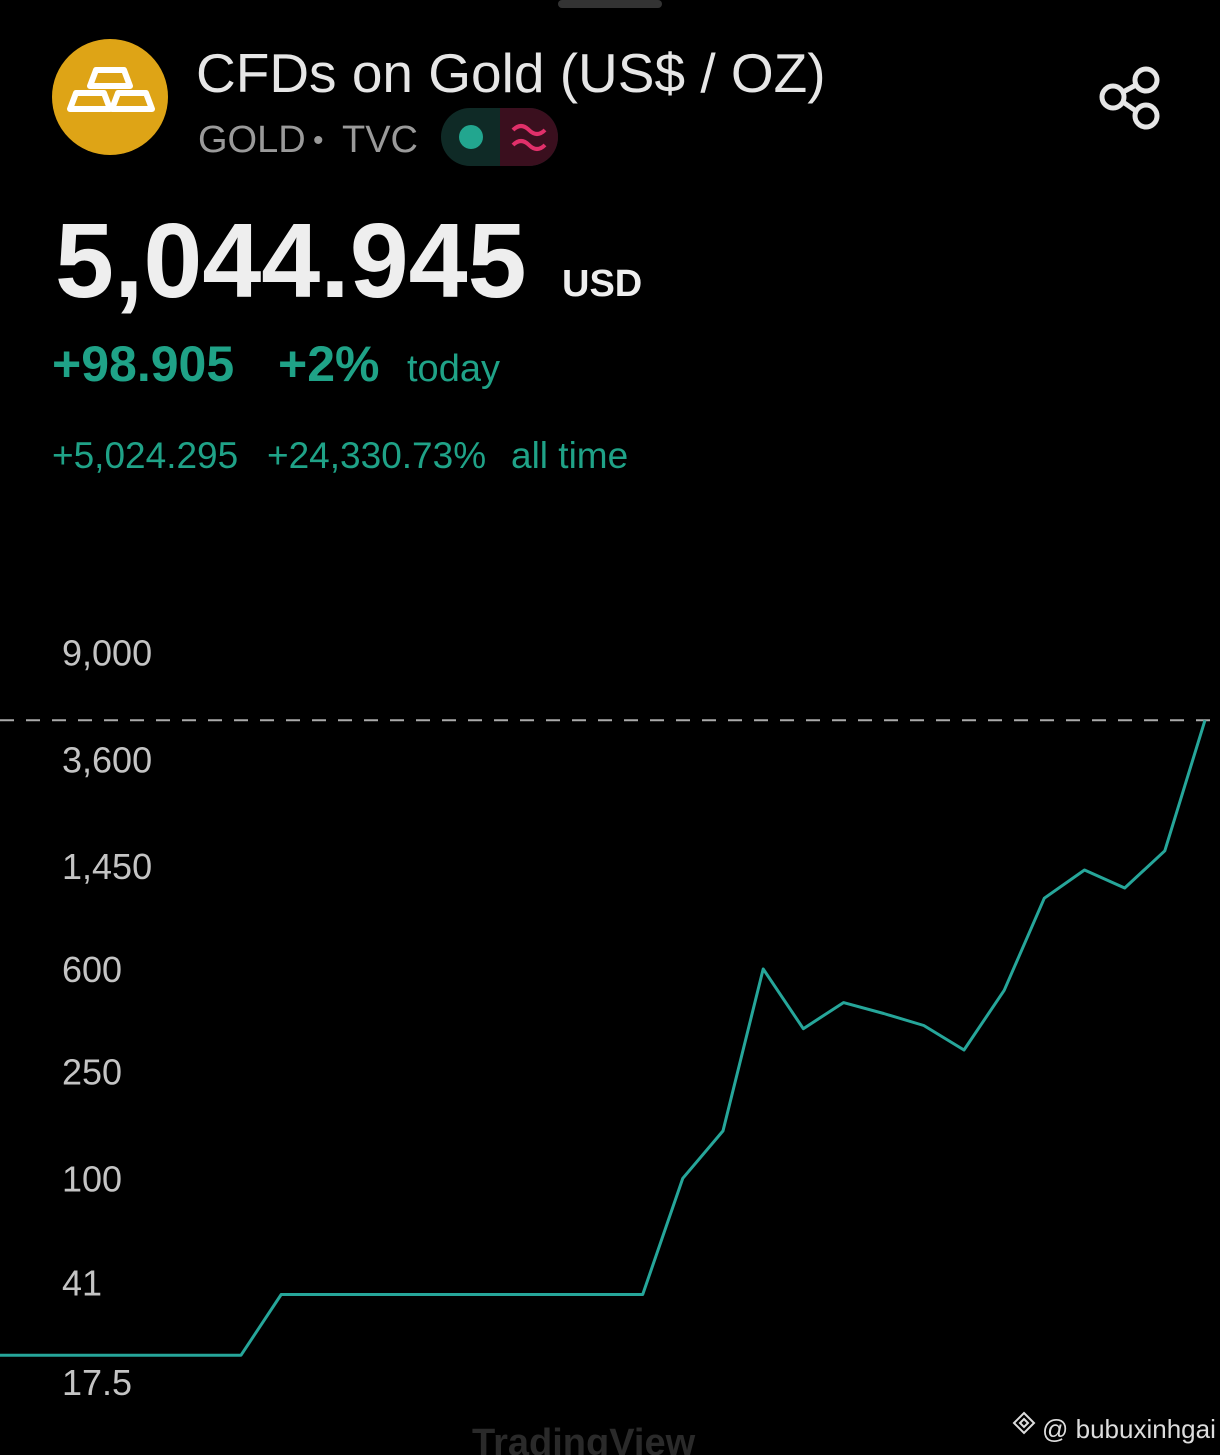 The width and height of the screenshot is (1220, 1455). What do you see at coordinates (380, 140) in the screenshot?
I see `exchange: TVC` at bounding box center [380, 140].